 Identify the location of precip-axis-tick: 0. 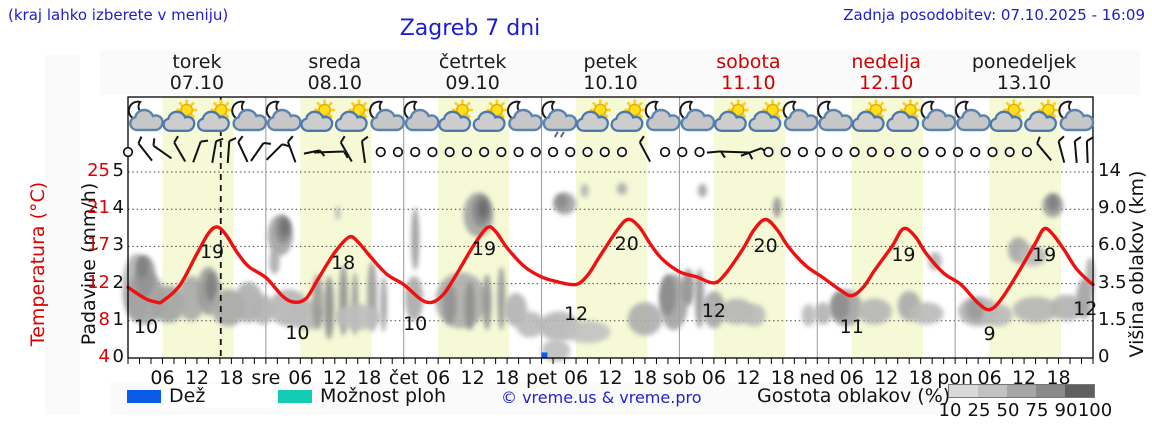
(118, 356).